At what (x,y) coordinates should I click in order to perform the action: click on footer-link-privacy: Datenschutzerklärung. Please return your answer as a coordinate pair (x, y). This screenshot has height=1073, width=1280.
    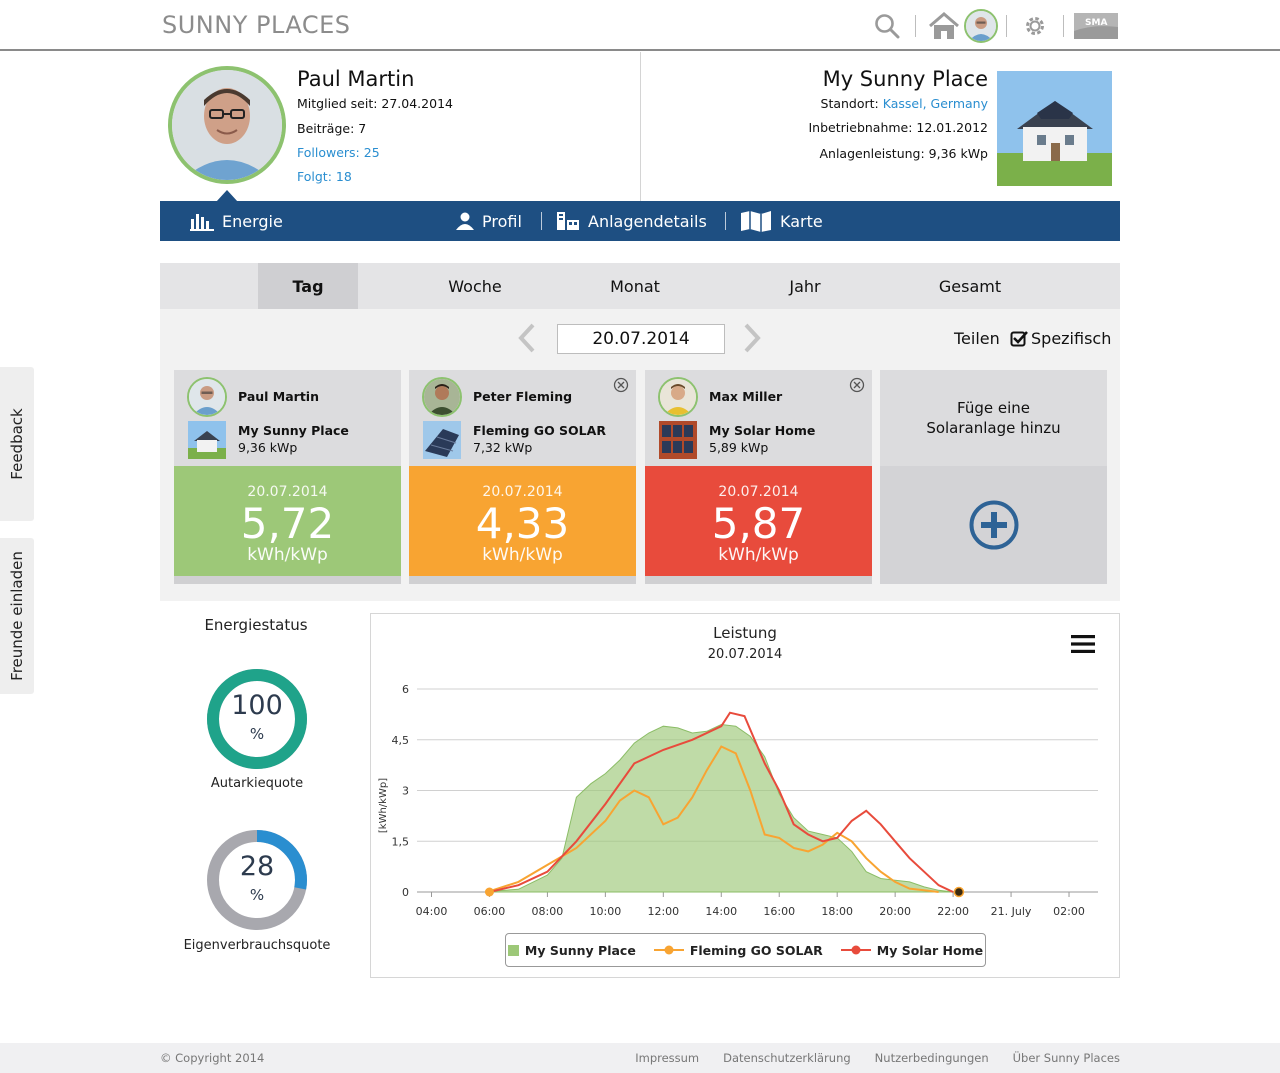
    Looking at the image, I should click on (787, 1058).